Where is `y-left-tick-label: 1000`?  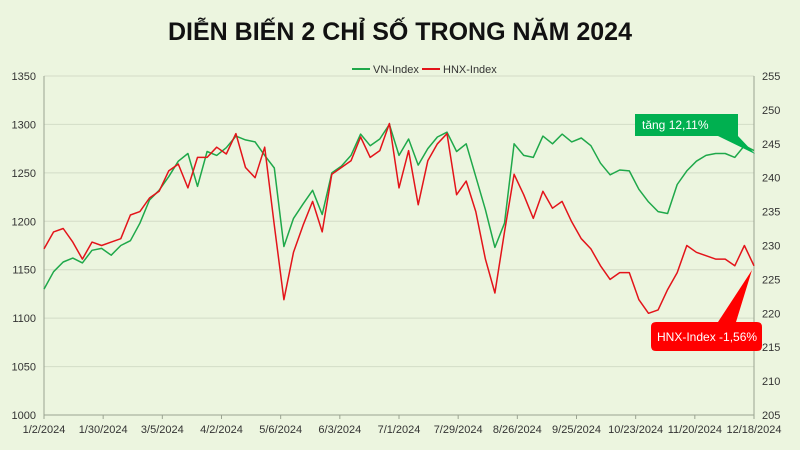 y-left-tick-label: 1000 is located at coordinates (24, 416).